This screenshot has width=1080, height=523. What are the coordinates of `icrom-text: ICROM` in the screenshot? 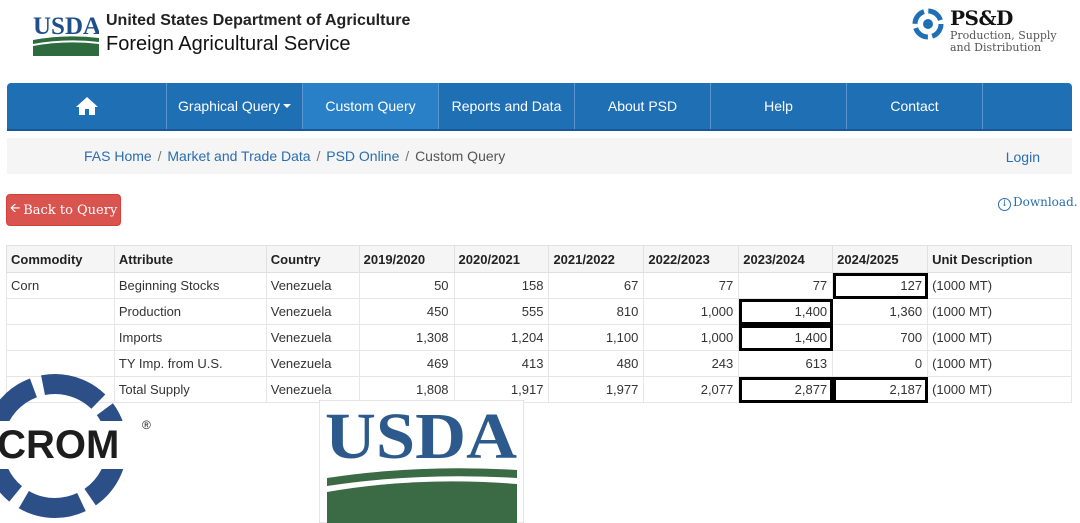 It's located at (59, 445).